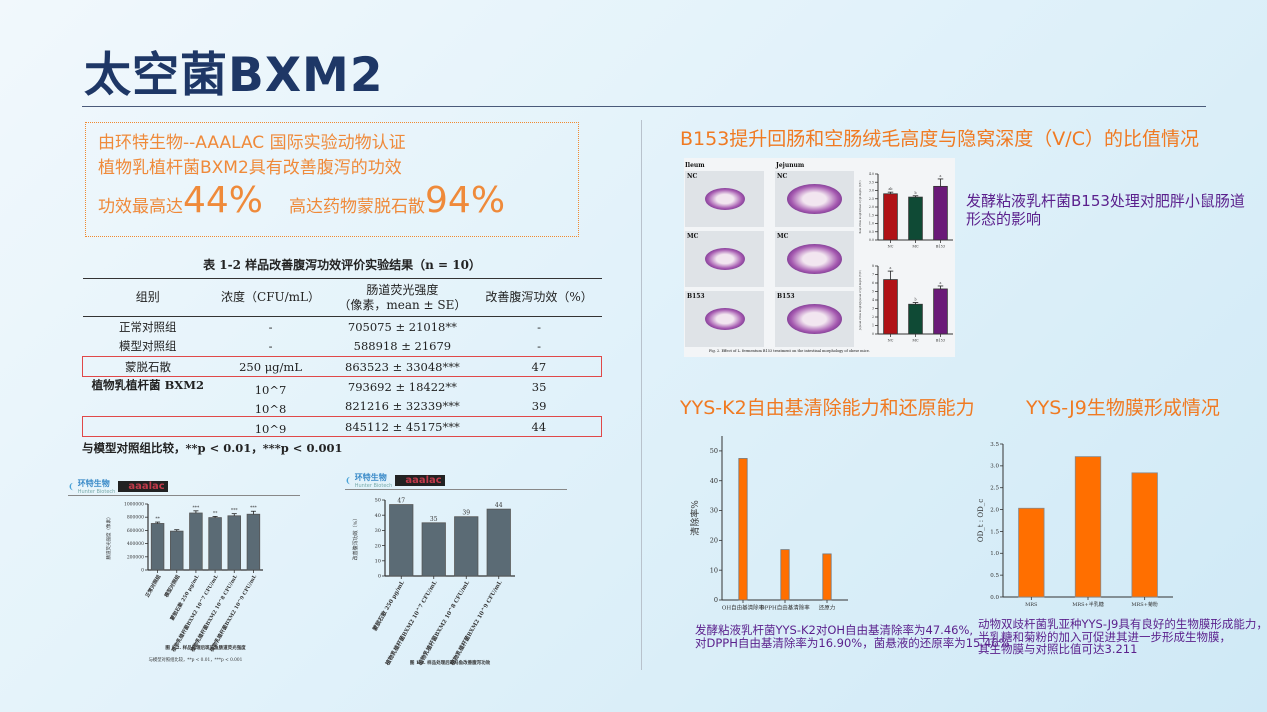 The image size is (1267, 712). I want to click on bar-annotation: 39, so click(466, 513).